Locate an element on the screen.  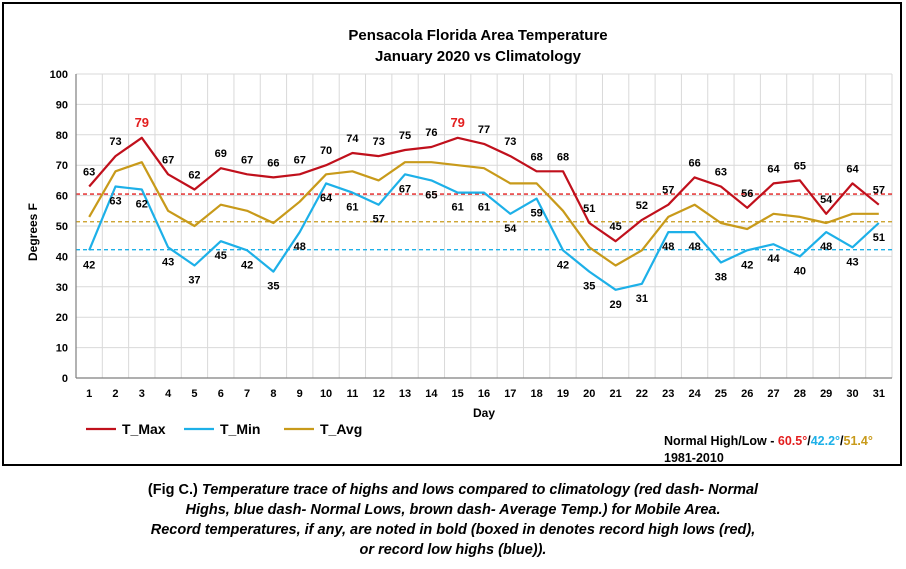
y-tick-label: 10 is located at coordinates (62, 349).